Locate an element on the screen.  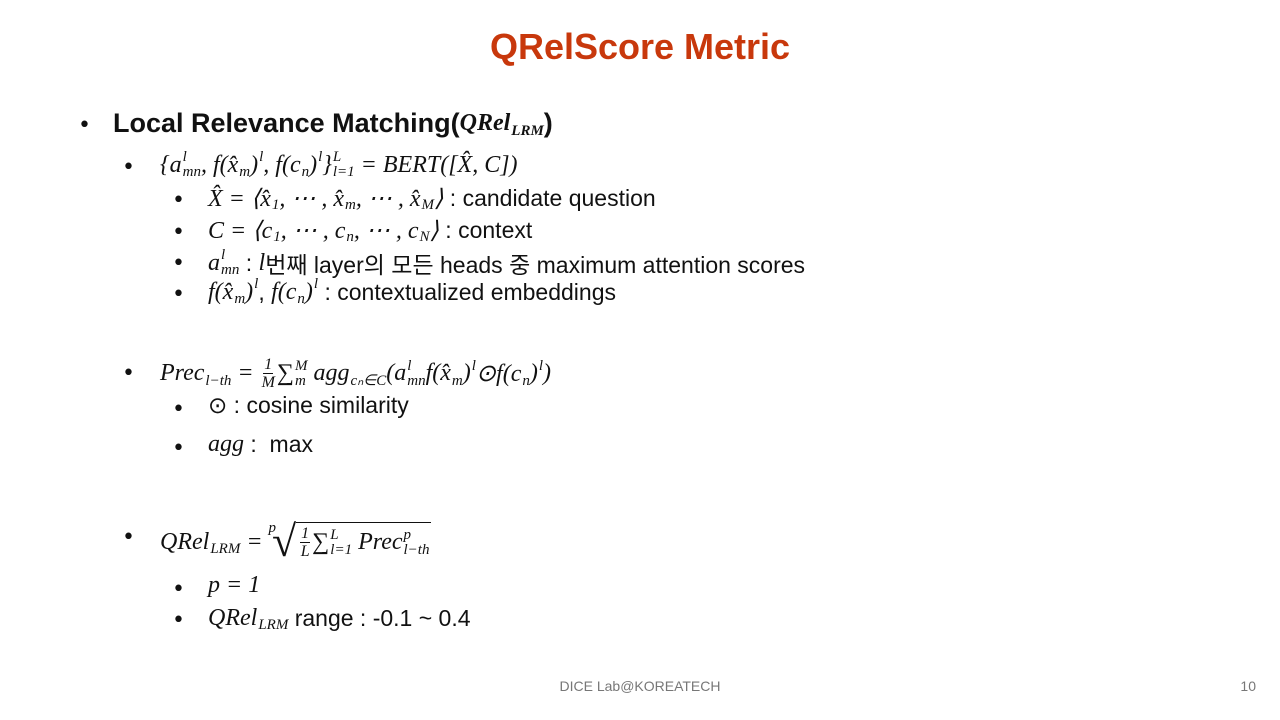
bullet-line: agg : max is located at coordinates (260, 444).